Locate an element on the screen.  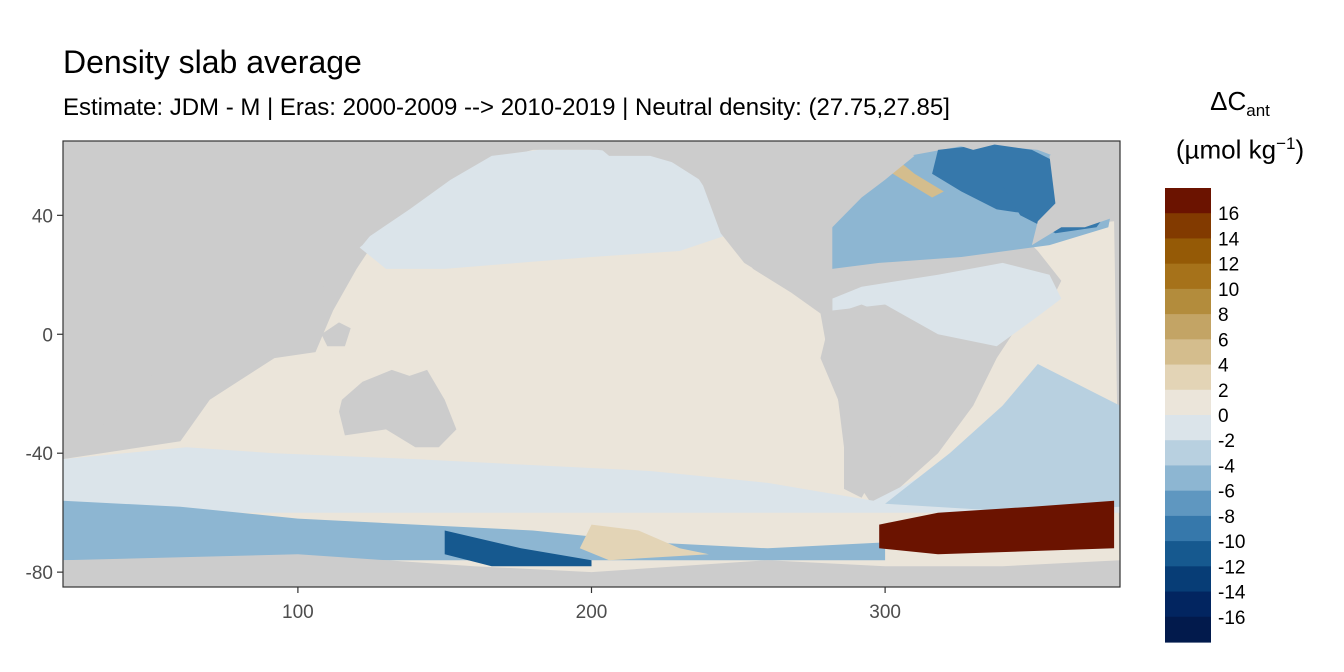
land-borneo-sumatra is located at coordinates (336, 334).